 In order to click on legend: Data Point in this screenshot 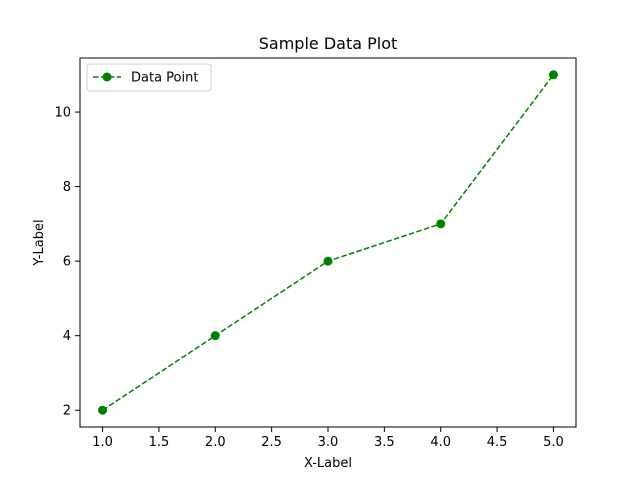, I will do `click(149, 77)`.